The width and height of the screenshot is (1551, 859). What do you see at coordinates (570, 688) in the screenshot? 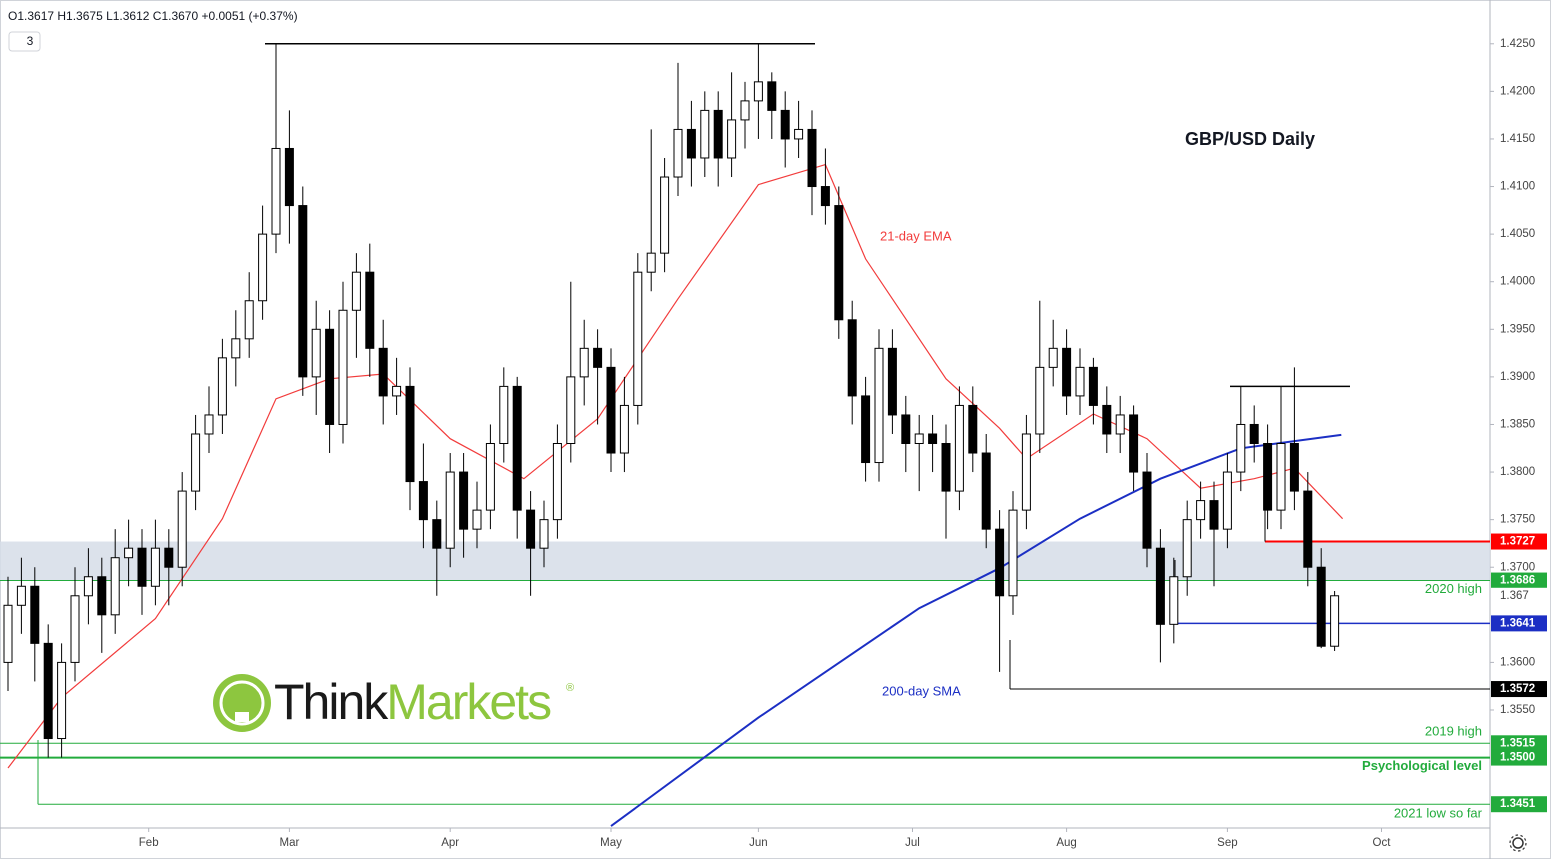
I see `logo-registered: ®` at bounding box center [570, 688].